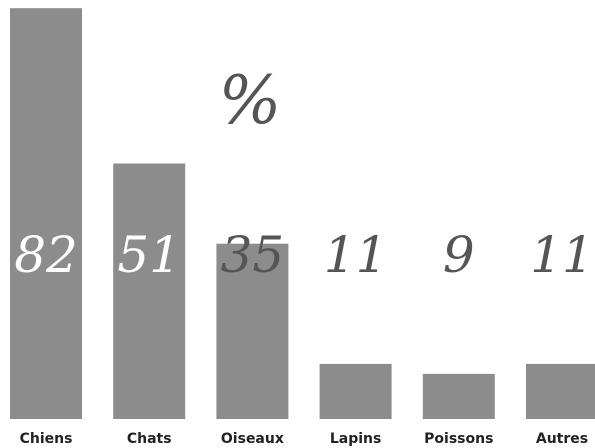  I want to click on value-label-lapins: 11, so click(356, 255).